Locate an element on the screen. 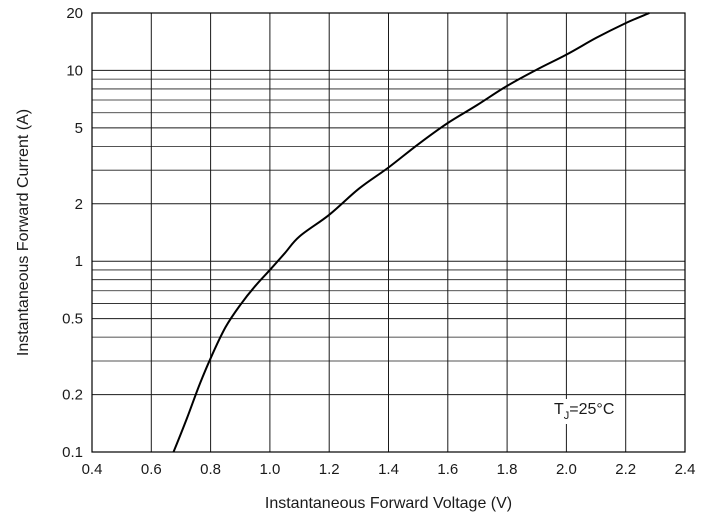 The image size is (711, 522). annotation-text: TJ=25°C is located at coordinates (584, 411).